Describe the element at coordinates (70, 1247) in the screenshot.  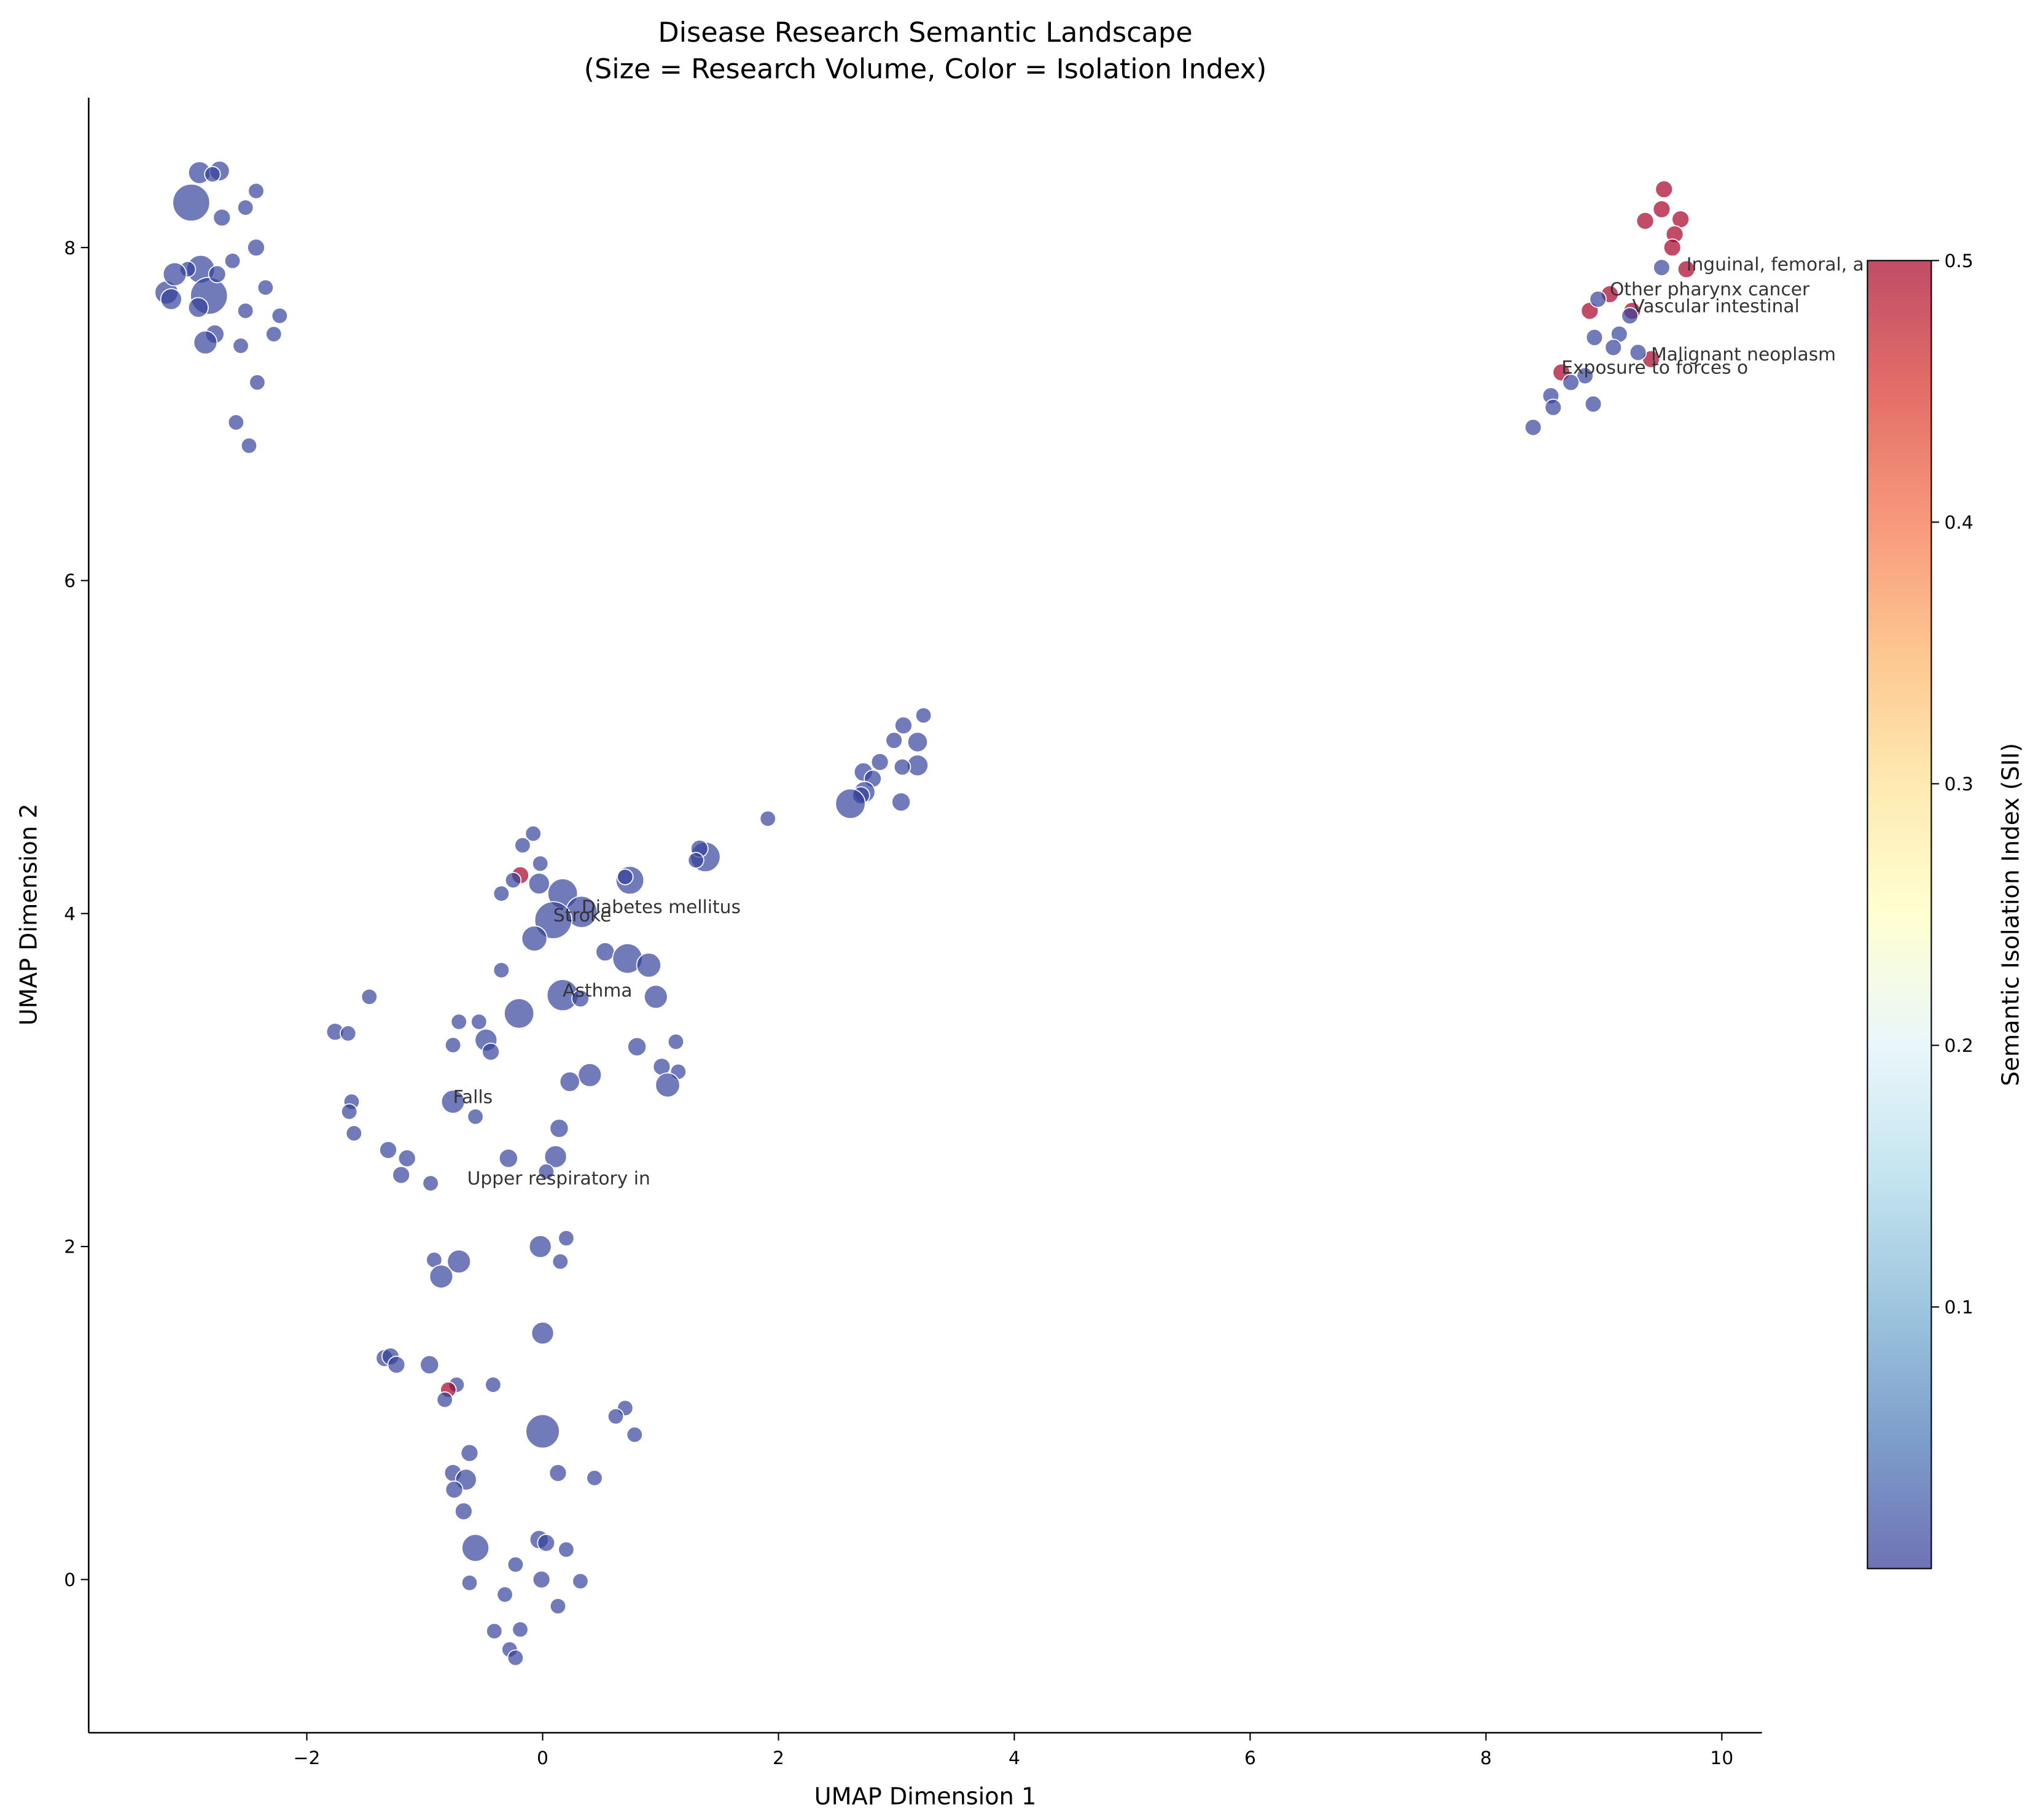
I see `y-tick-label: 2` at that location.